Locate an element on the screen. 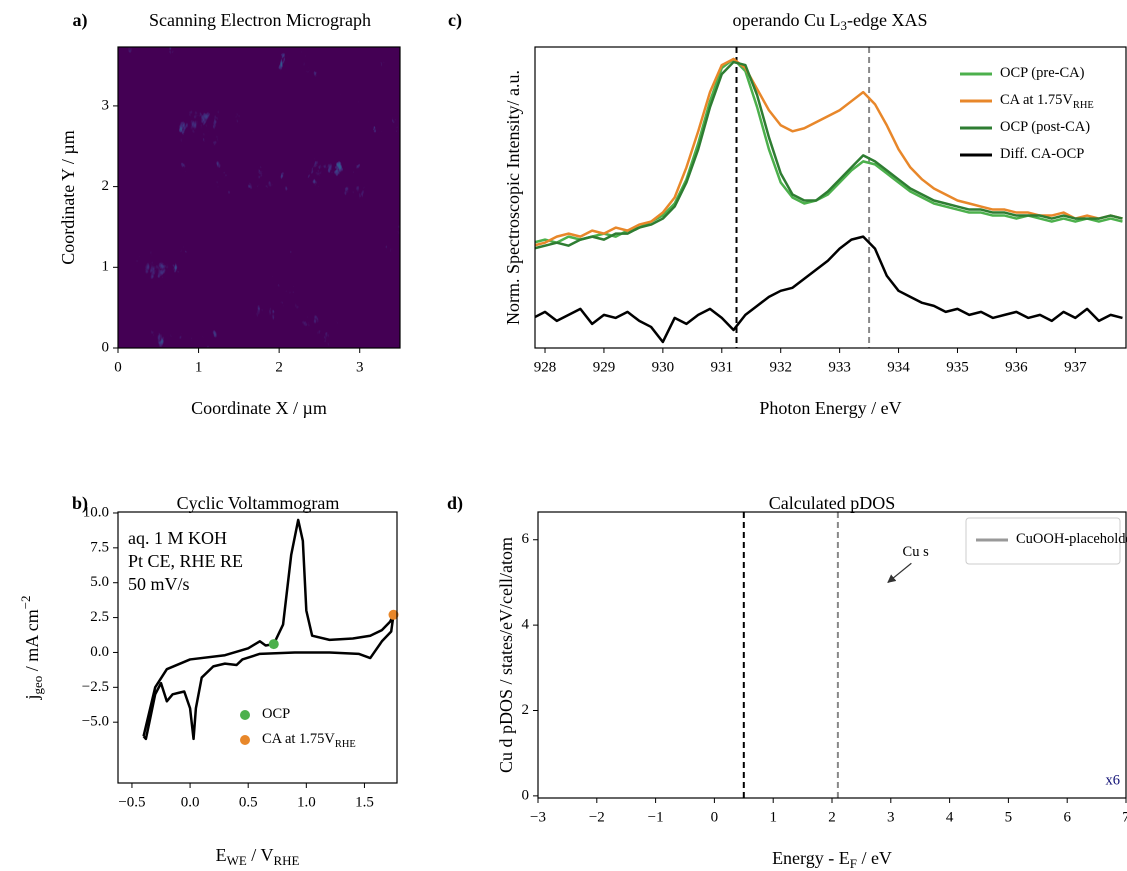 This screenshot has height=871, width=1127. x-tick-label: 936 is located at coordinates (1016, 367).